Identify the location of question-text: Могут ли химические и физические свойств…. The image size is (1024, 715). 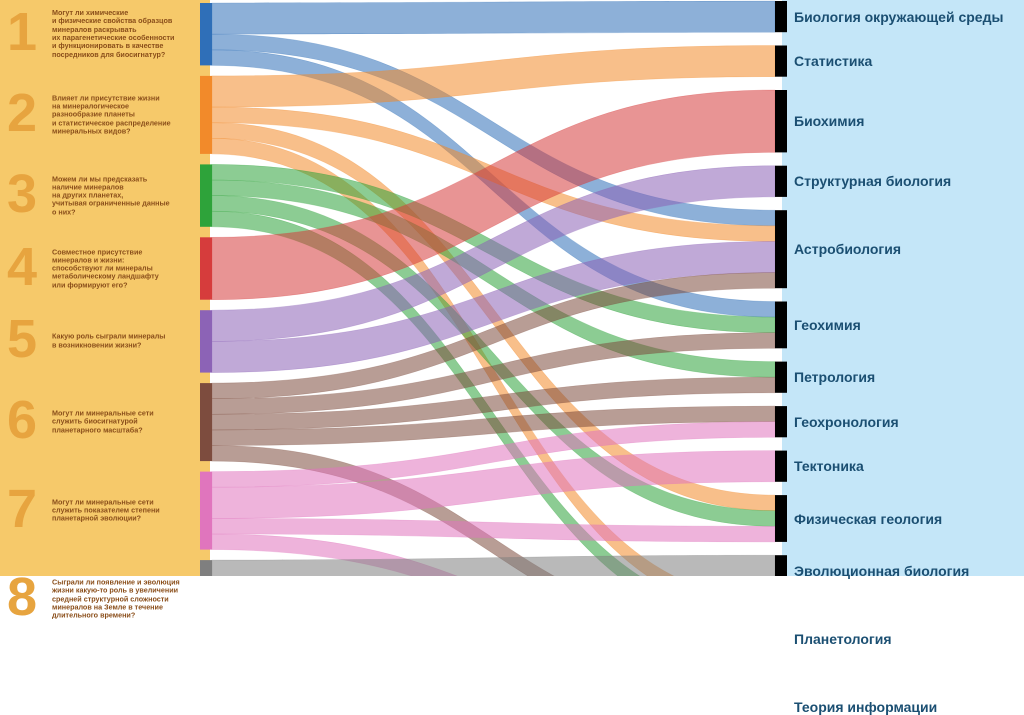
(113, 33).